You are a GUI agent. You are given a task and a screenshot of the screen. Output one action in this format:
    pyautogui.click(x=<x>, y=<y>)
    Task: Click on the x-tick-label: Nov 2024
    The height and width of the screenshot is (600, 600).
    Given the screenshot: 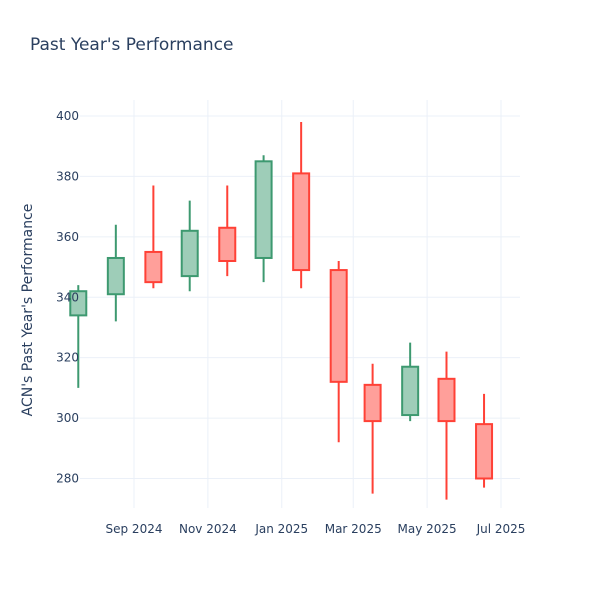 What is the action you would take?
    pyautogui.click(x=208, y=529)
    